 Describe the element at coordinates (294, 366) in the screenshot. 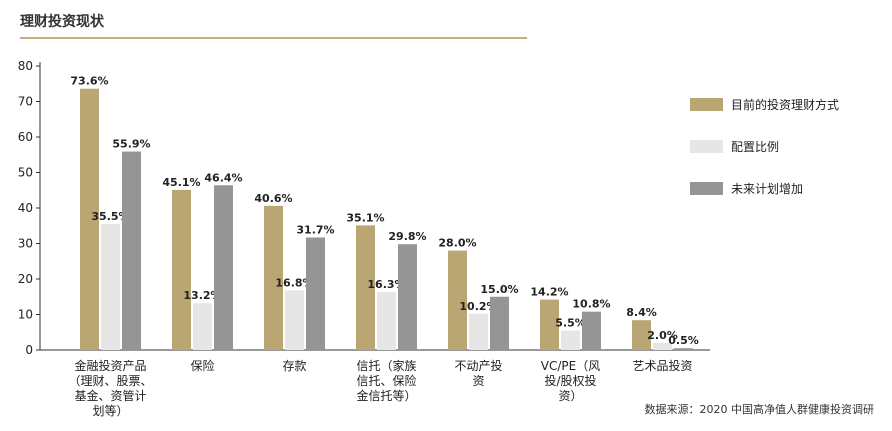

I see `category-label: 存款` at that location.